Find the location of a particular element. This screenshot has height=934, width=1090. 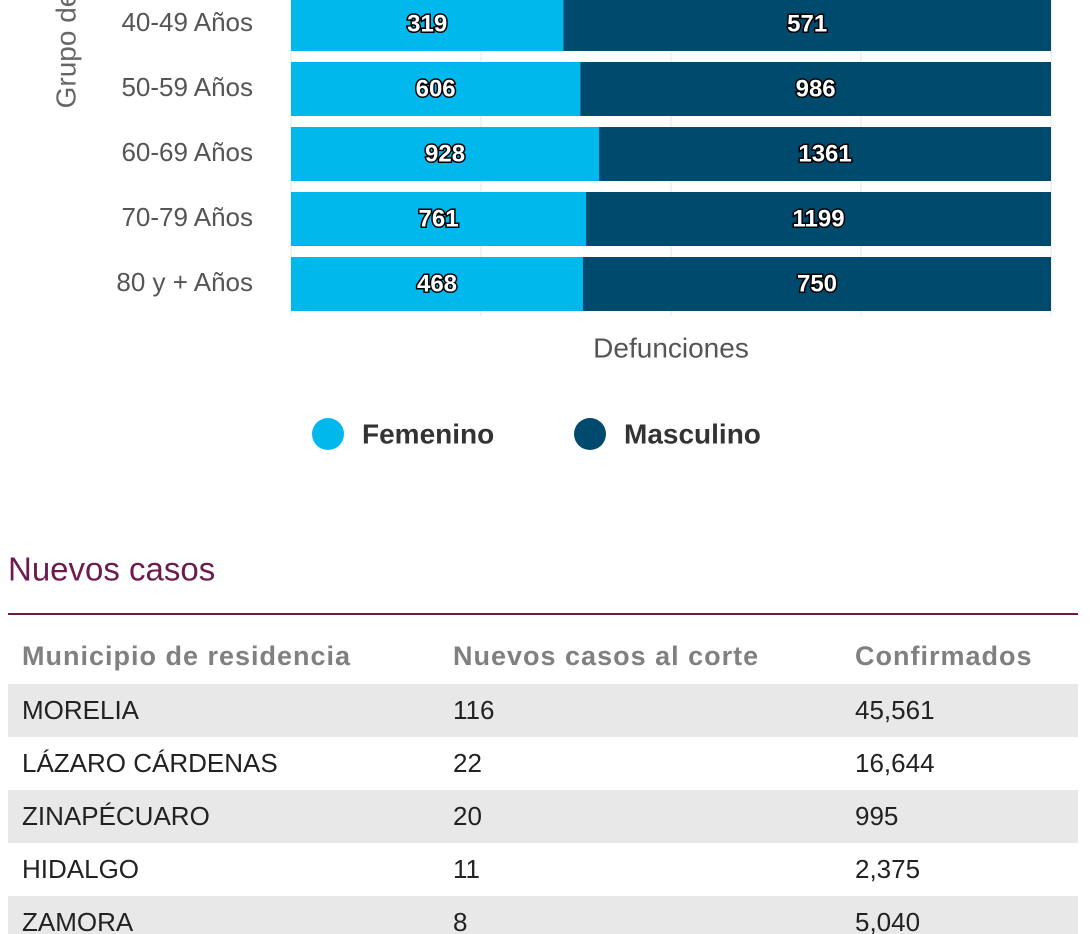

data-label: 928 is located at coordinates (445, 153).